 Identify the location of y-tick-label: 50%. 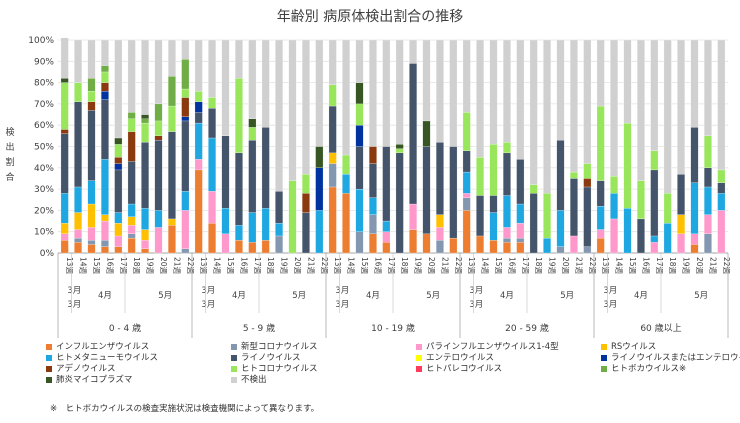
(44, 148).